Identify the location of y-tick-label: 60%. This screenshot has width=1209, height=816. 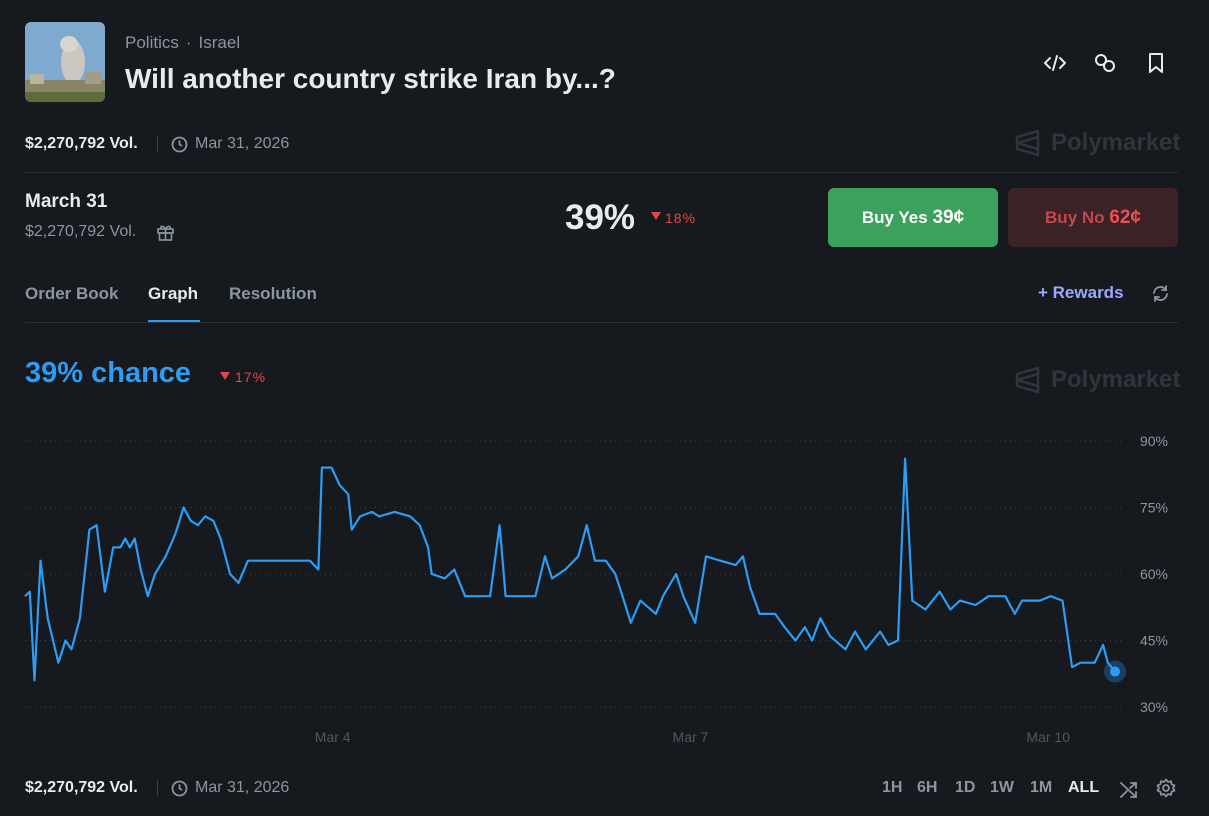
(1154, 574).